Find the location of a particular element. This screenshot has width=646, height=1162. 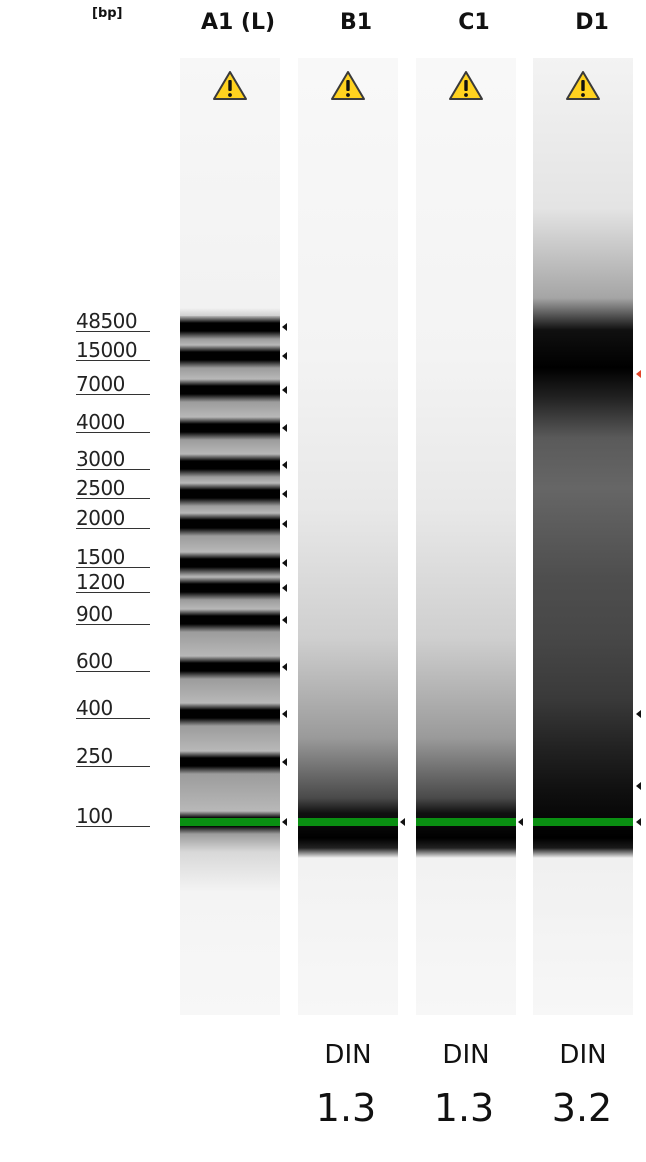

ladder-size-label: 900 is located at coordinates (94, 614).